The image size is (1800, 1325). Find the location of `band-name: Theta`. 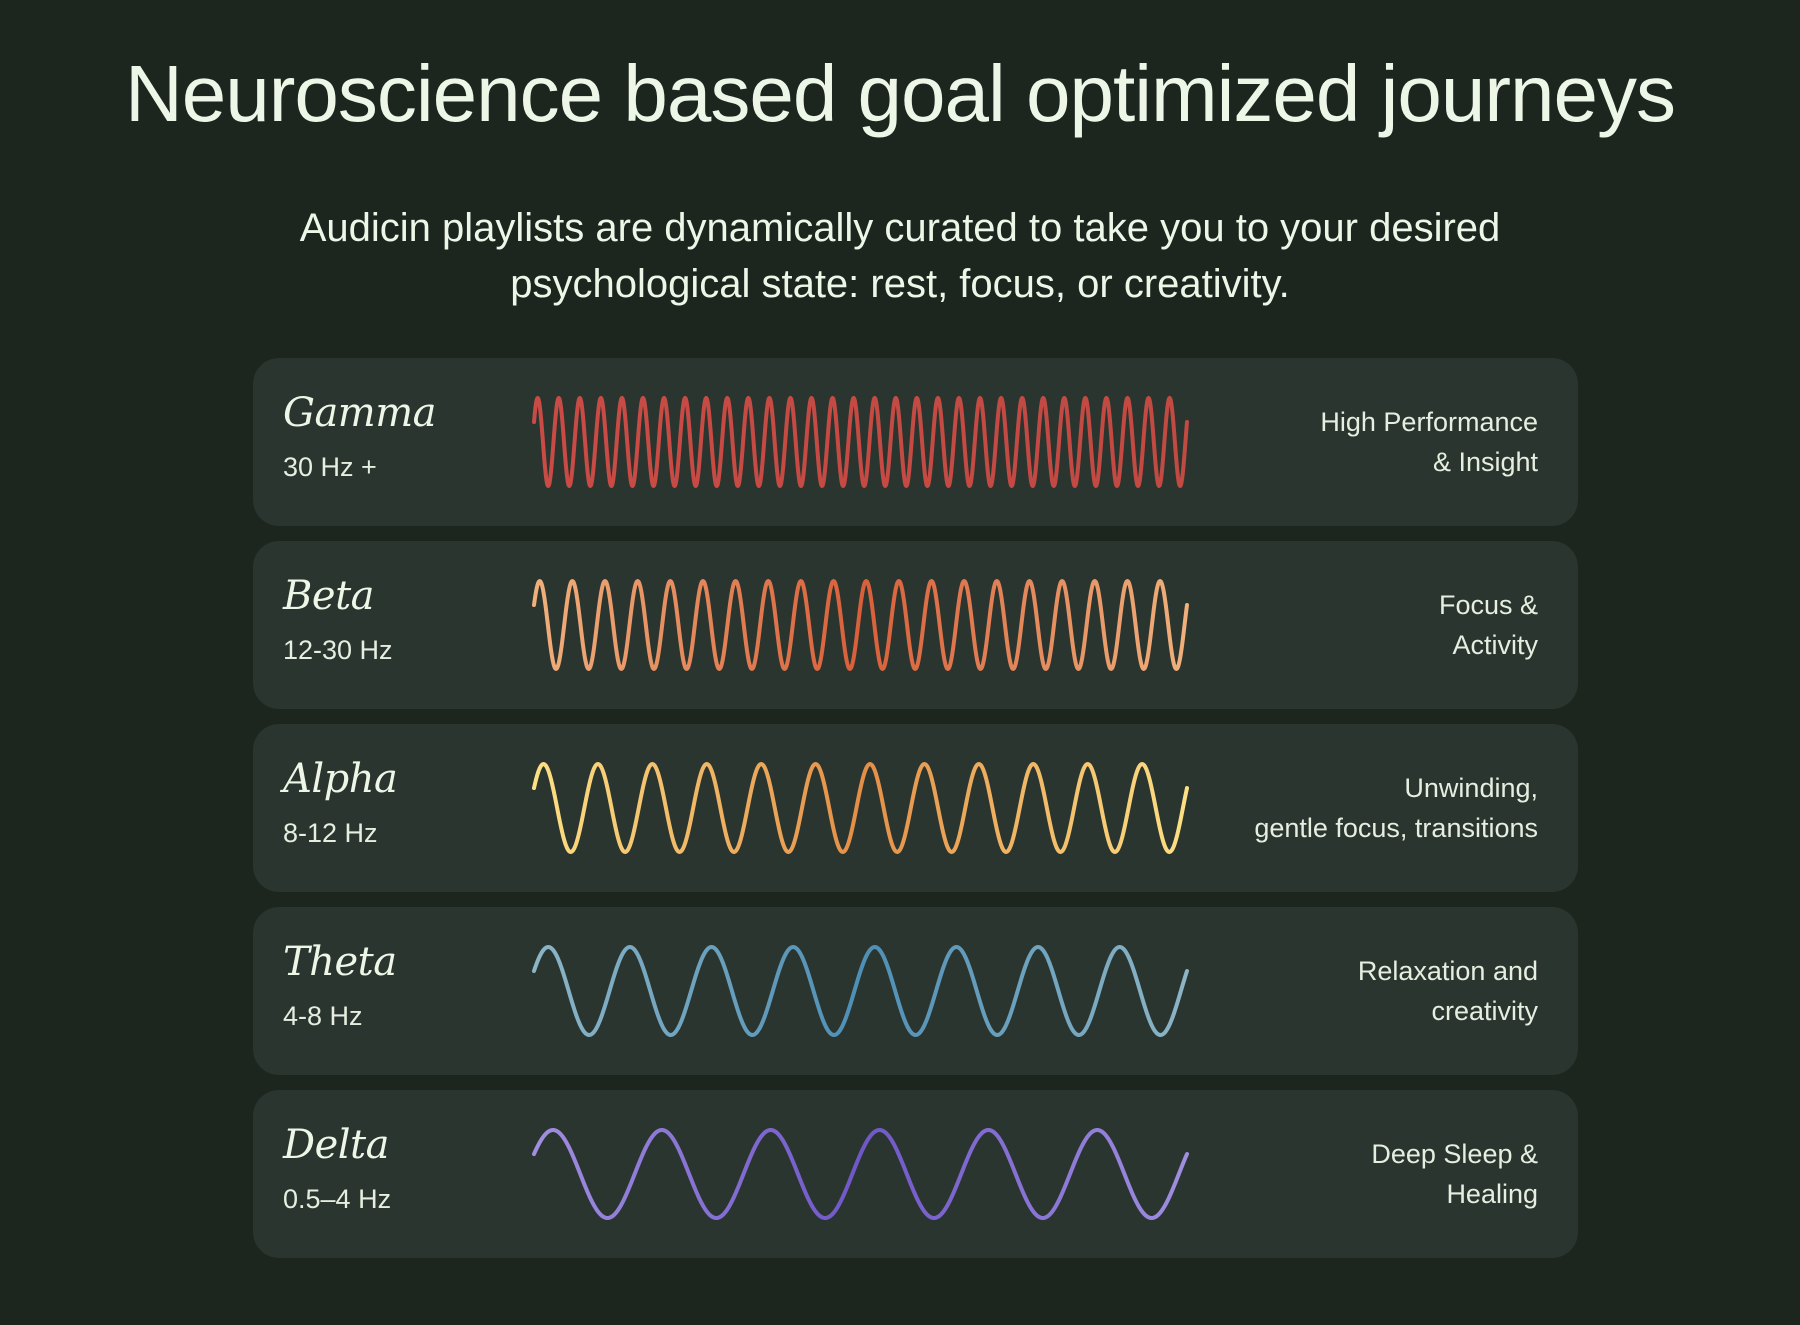

band-name: Theta is located at coordinates (340, 962).